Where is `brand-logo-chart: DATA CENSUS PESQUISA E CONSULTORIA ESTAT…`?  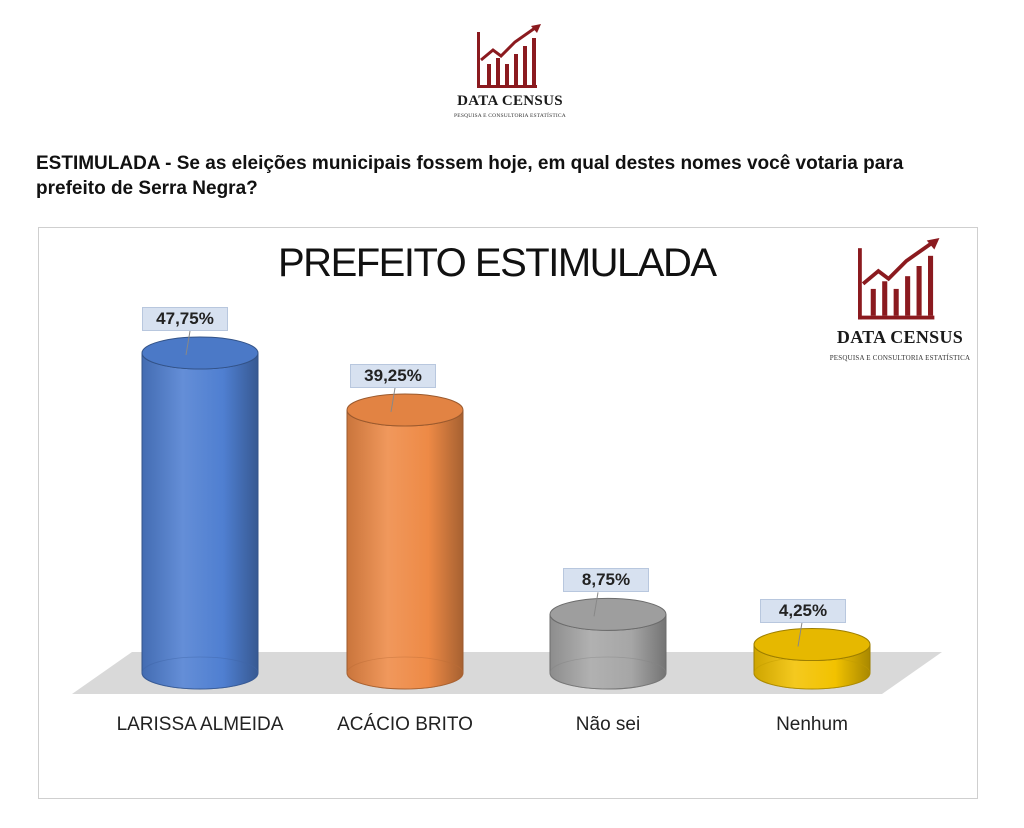 brand-logo-chart: DATA CENSUS PESQUISA E CONSULTORIA ESTAT… is located at coordinates (900, 300).